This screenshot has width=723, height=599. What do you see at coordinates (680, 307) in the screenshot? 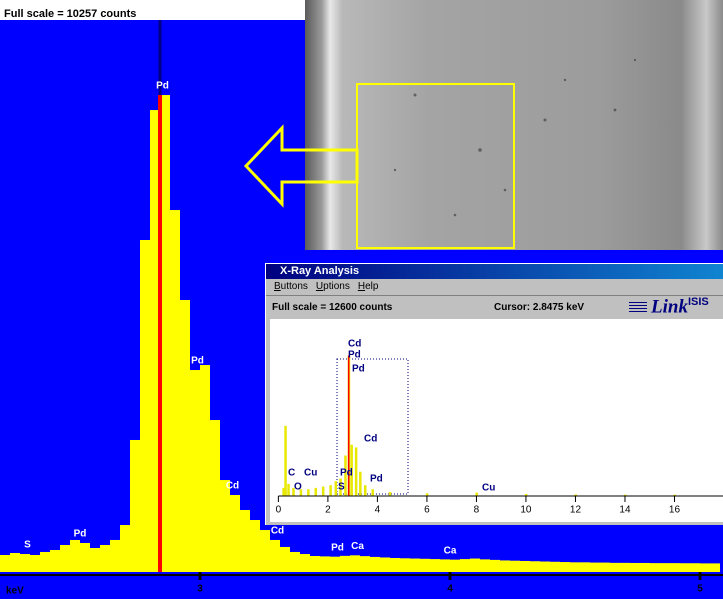
I see `logo: LinkISIS` at bounding box center [680, 307].